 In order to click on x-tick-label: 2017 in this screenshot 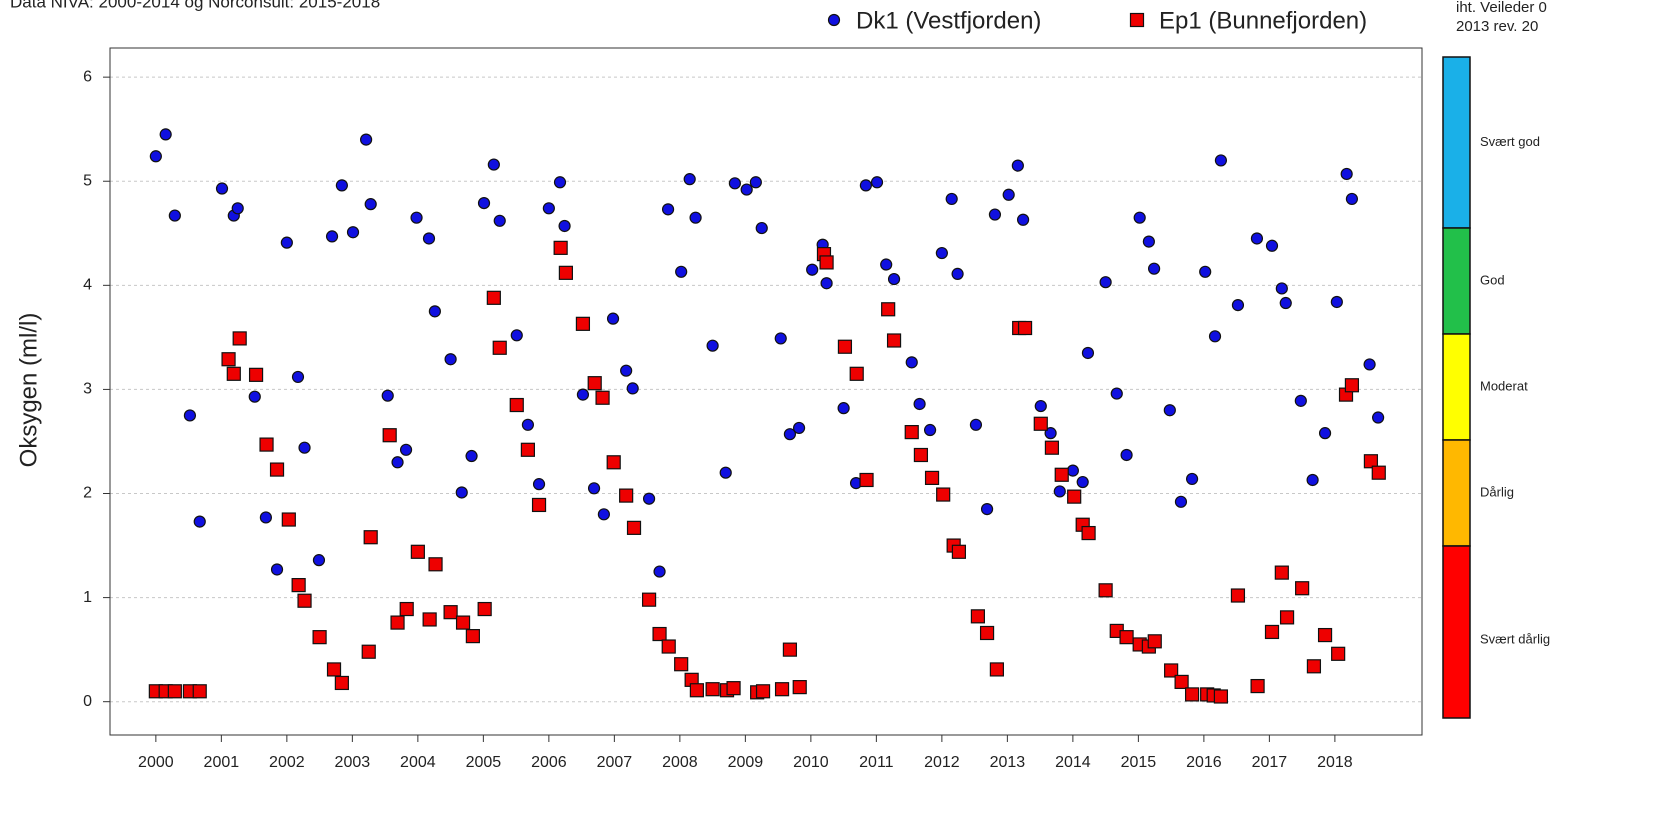, I will do `click(1270, 762)`.